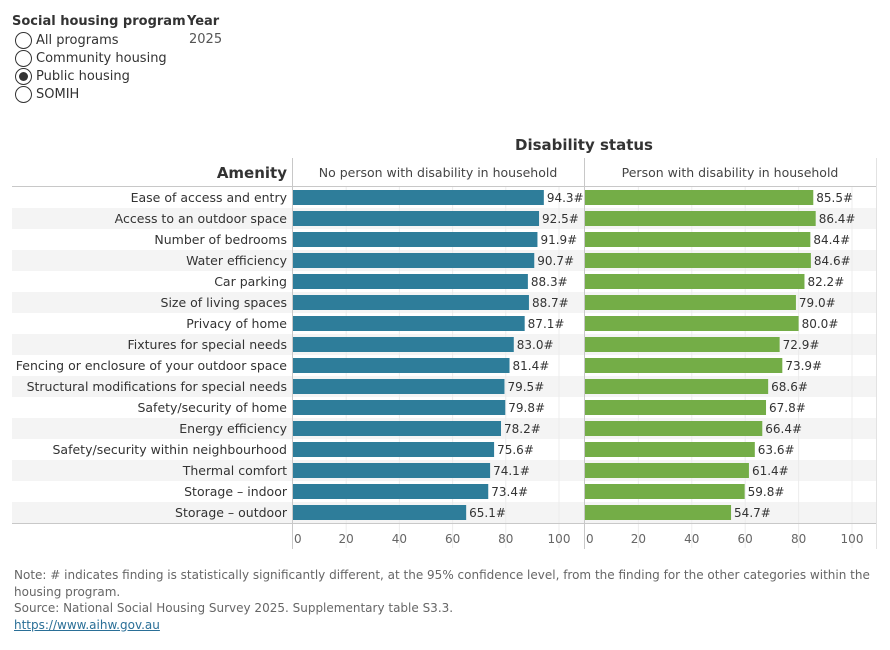 Image resolution: width=890 pixels, height=650 pixels. I want to click on data-label: 59.8#, so click(766, 492).